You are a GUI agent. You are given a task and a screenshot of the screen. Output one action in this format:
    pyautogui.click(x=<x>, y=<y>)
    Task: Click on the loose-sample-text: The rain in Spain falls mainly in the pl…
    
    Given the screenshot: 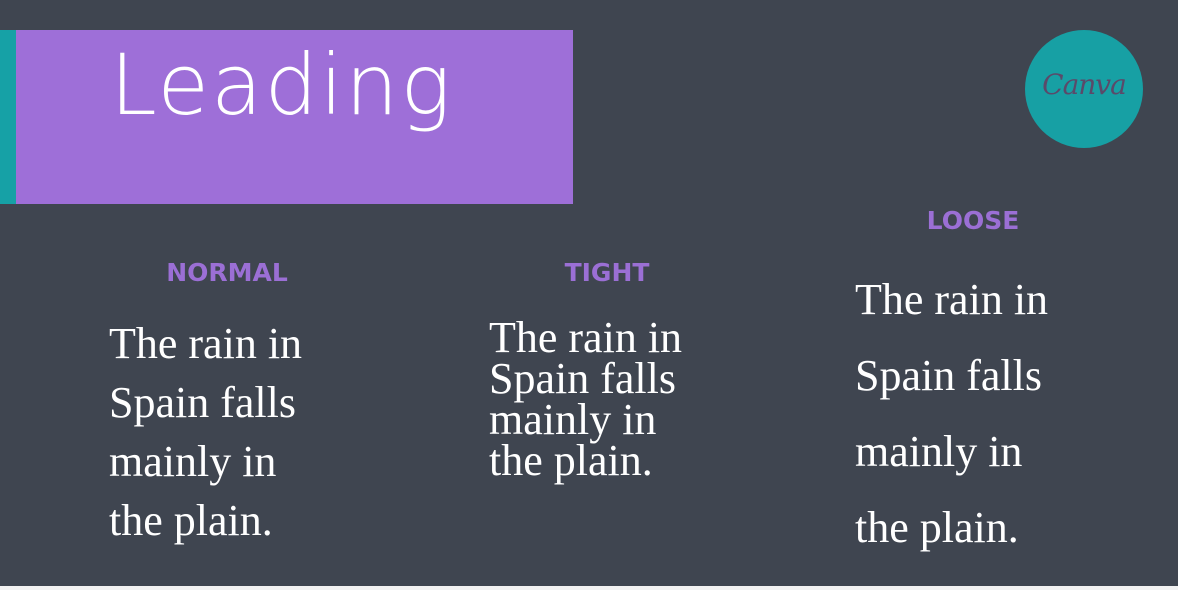 What is the action you would take?
    pyautogui.click(x=951, y=414)
    